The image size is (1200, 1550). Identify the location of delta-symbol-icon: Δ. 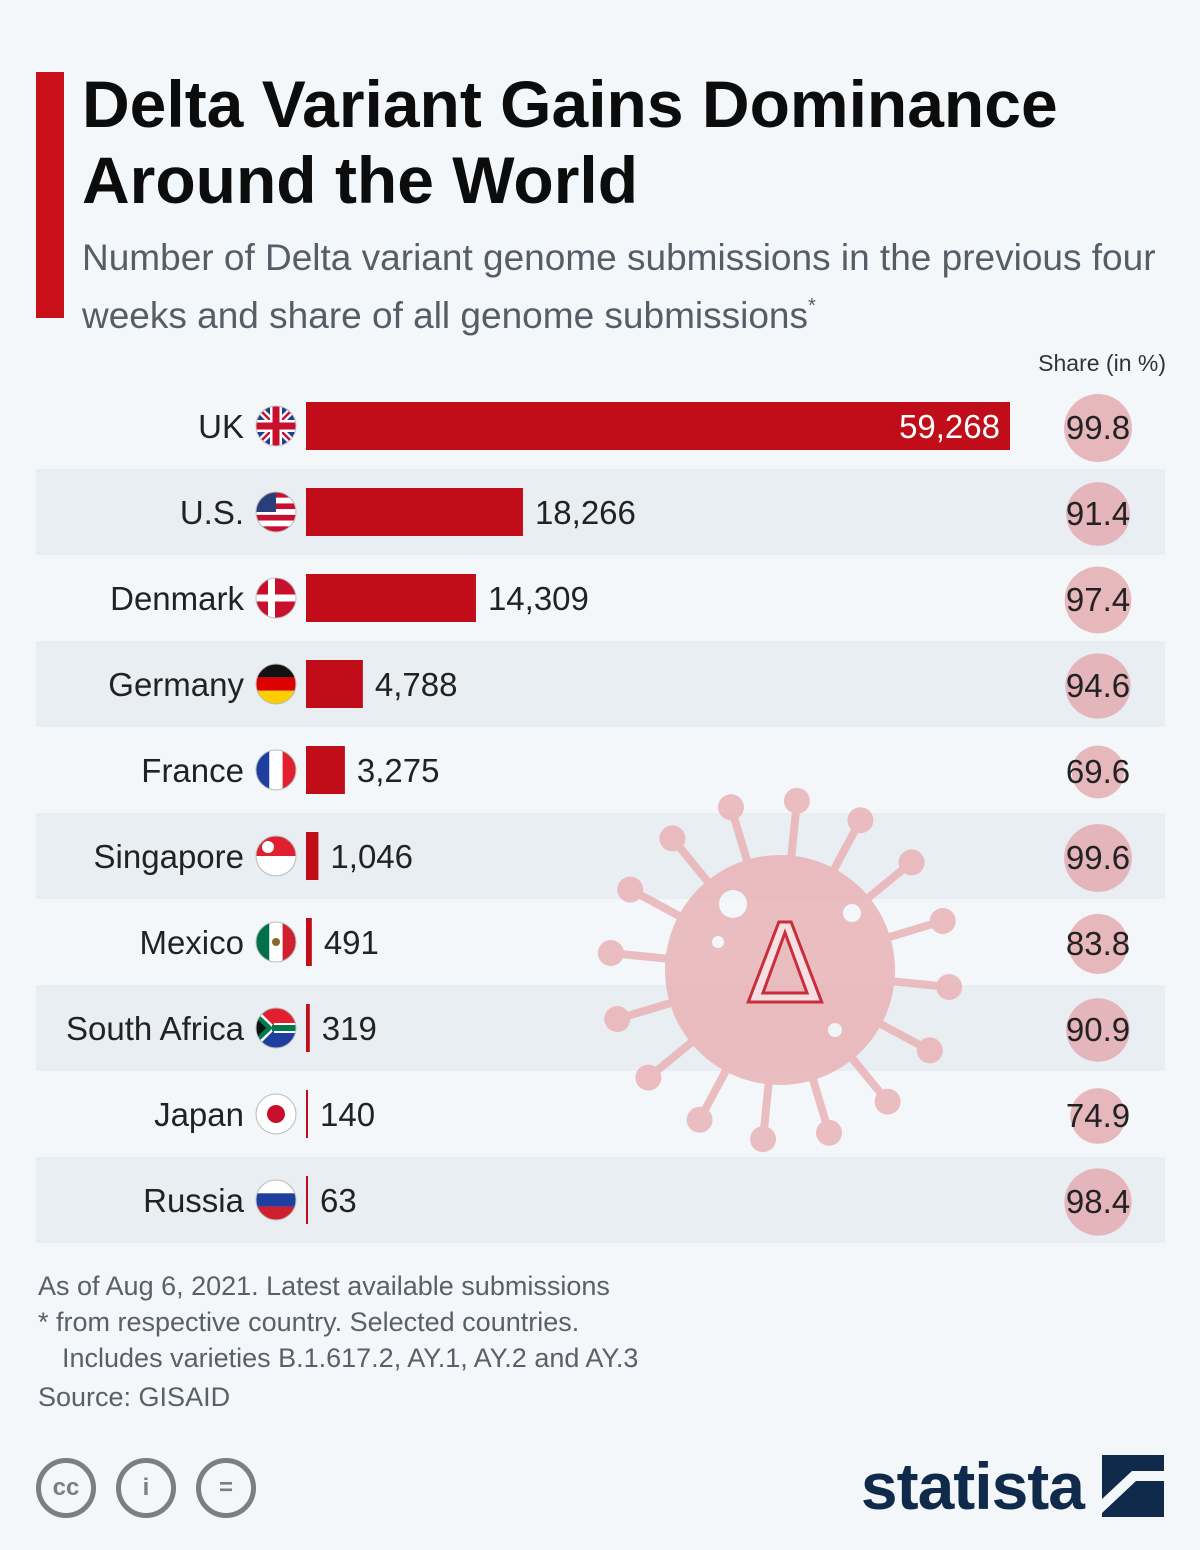
(784, 964).